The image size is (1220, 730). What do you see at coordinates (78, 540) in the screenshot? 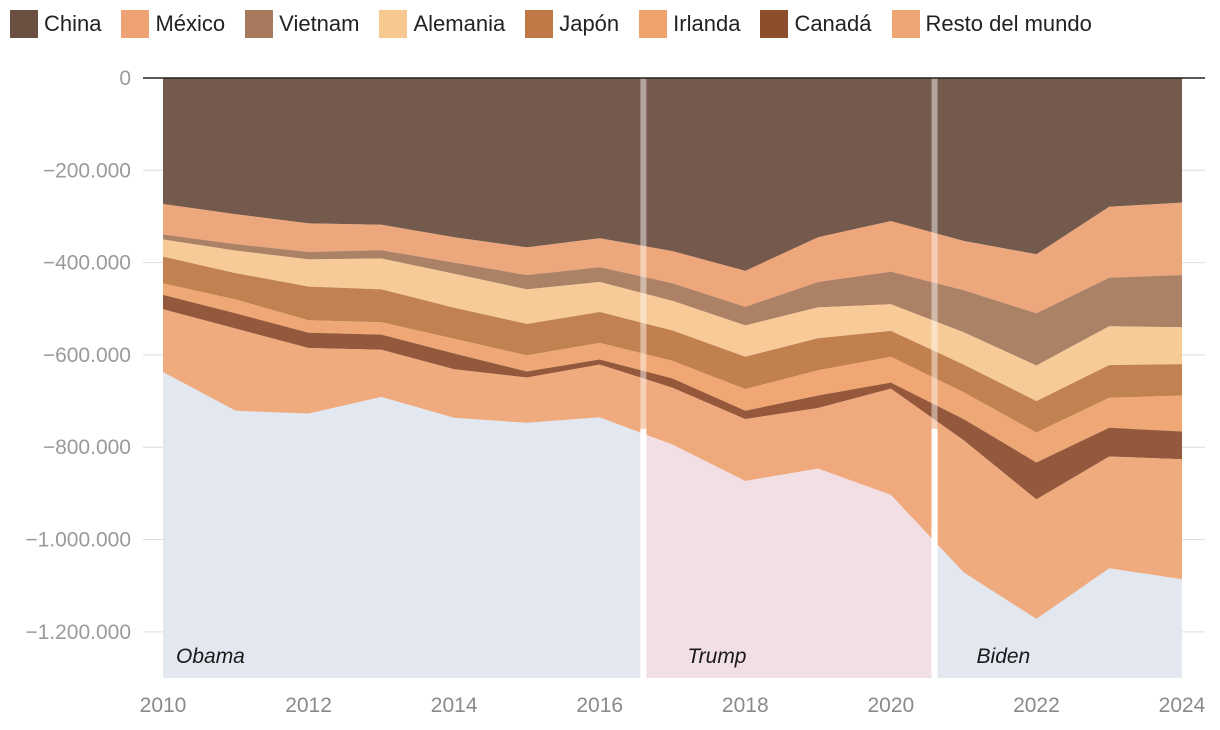
I see `y-tick-label: −1.000.000` at bounding box center [78, 540].